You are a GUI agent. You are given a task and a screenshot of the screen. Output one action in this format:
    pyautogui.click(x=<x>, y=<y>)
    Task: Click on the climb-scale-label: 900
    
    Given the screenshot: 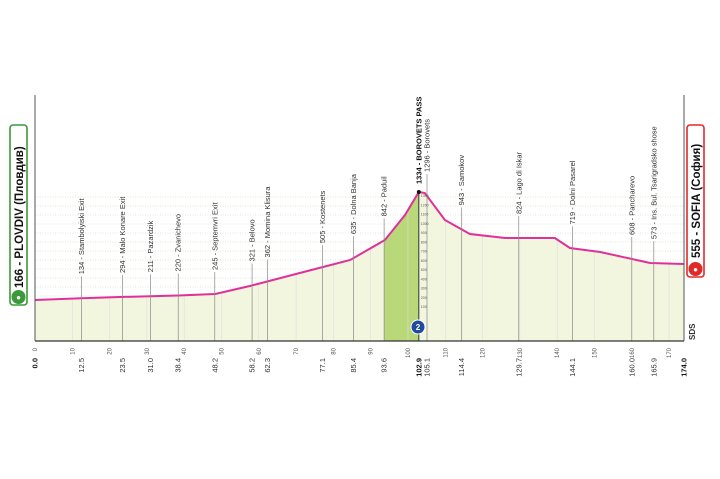 What is the action you would take?
    pyautogui.click(x=424, y=233)
    